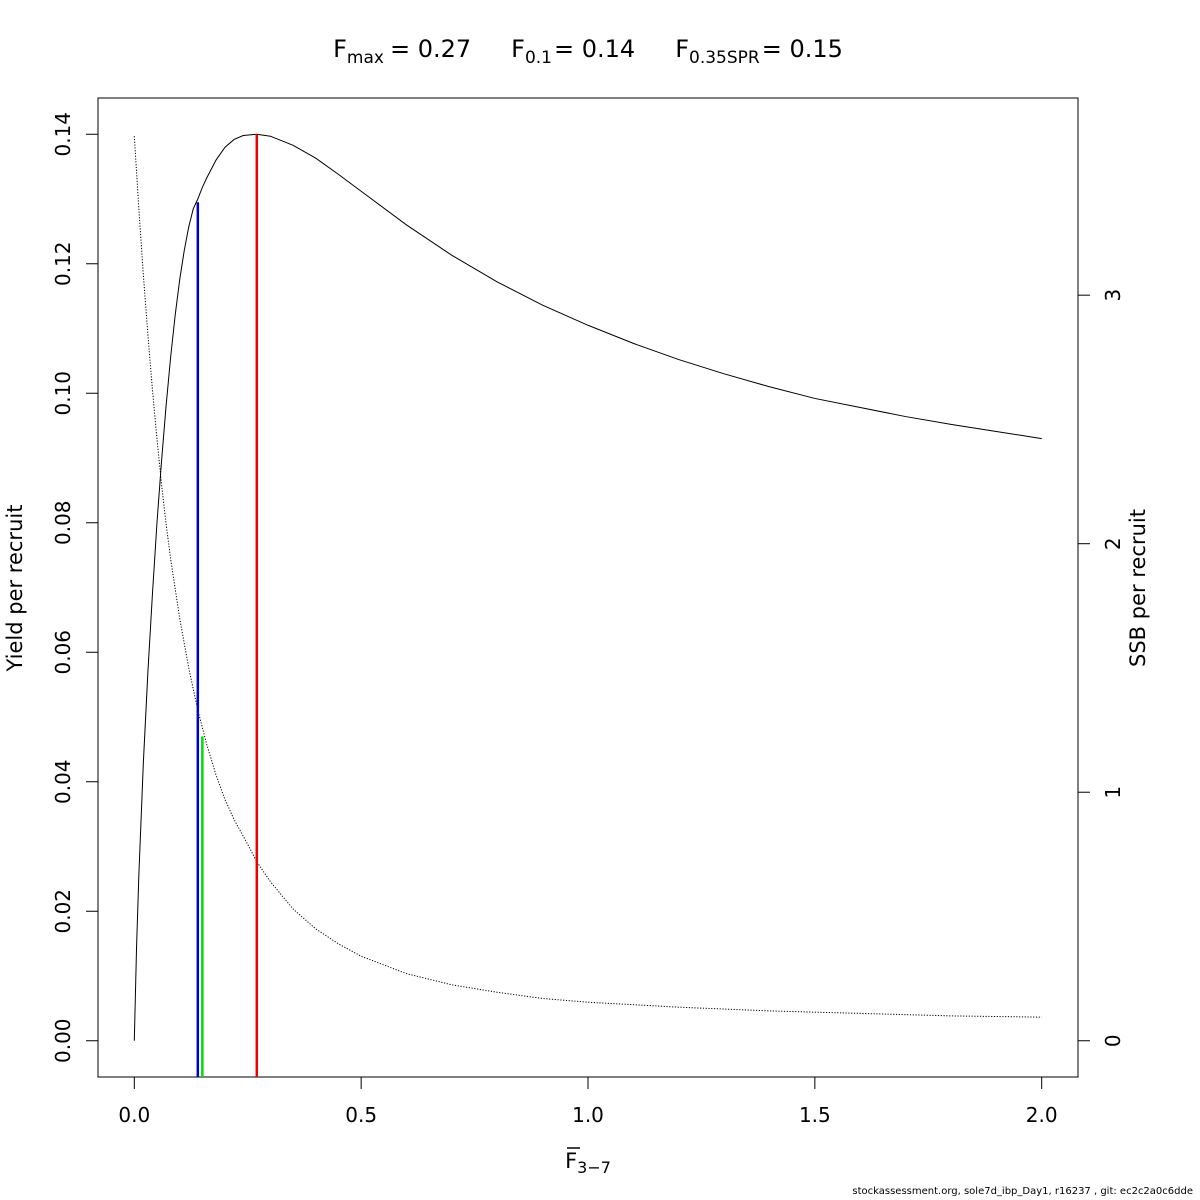 Image resolution: width=1200 pixels, height=1200 pixels. Describe the element at coordinates (63, 134) in the screenshot. I see `y-left-tick-label: 0.14` at that location.